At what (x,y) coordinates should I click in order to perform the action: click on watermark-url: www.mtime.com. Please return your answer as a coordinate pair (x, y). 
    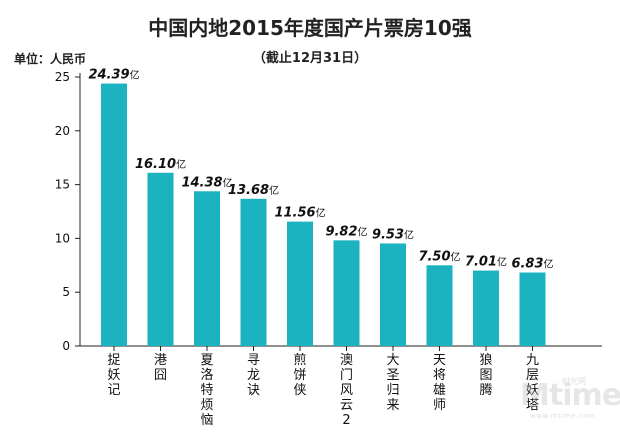
    Looking at the image, I should click on (563, 416).